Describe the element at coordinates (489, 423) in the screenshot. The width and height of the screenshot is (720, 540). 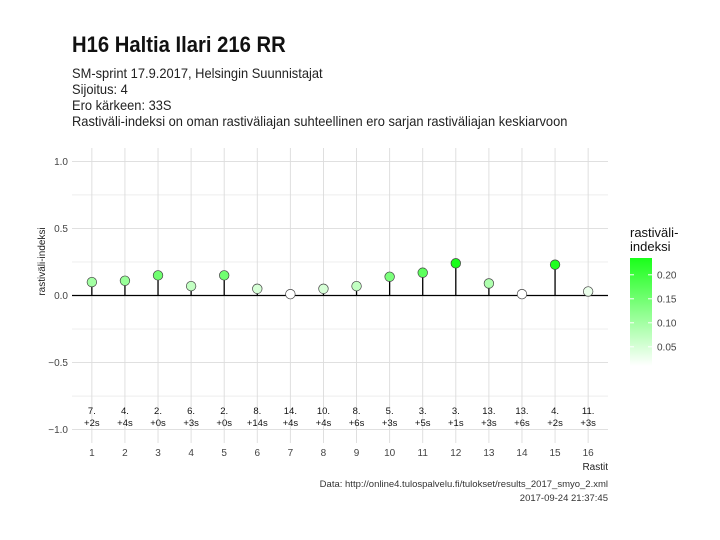
I see `diff-label-13: +3s` at that location.